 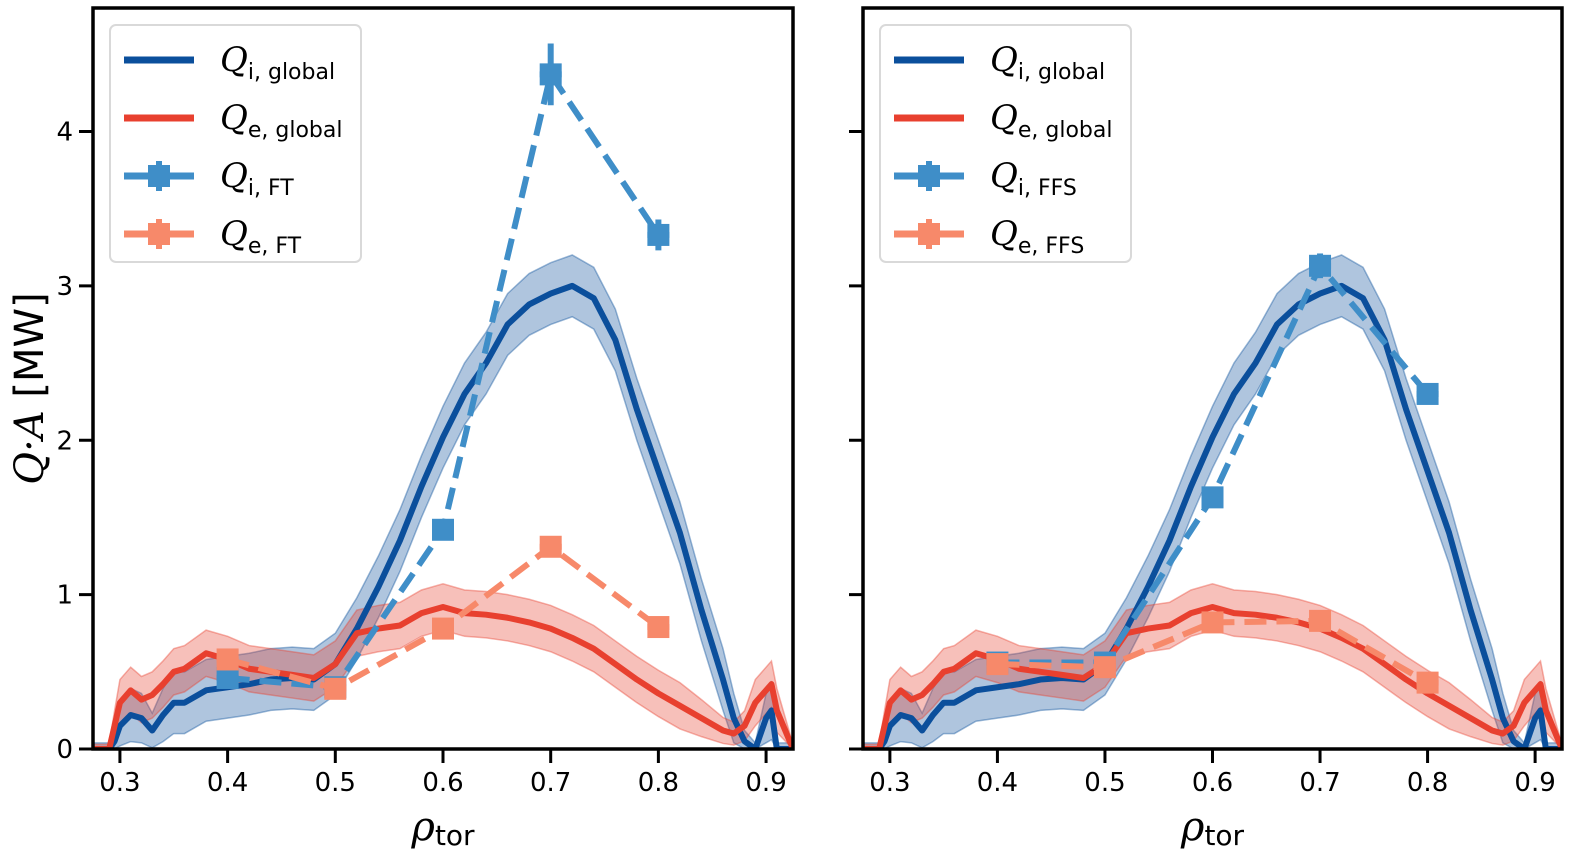 What do you see at coordinates (261, 236) in the screenshot?
I see `legend-label-3: Qe, FT` at bounding box center [261, 236].